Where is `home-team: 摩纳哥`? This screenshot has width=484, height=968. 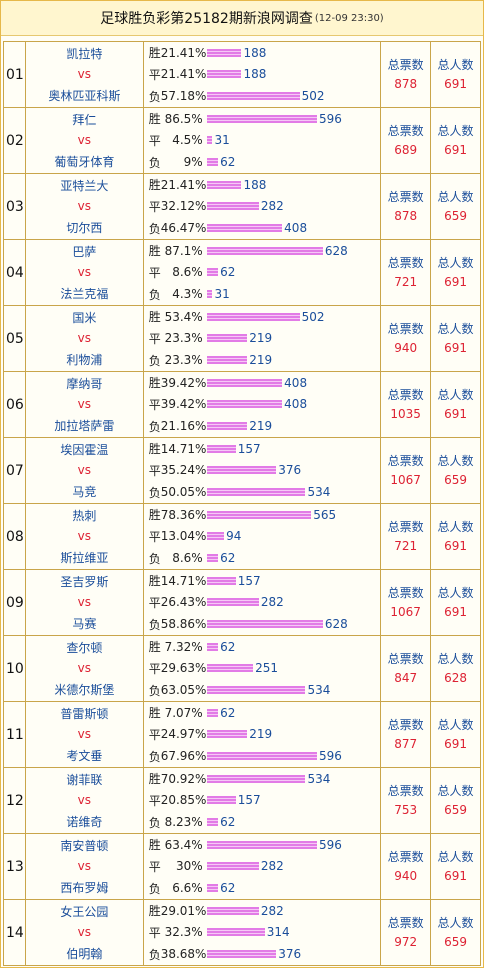
home-team: 摩纳哥 is located at coordinates (84, 383).